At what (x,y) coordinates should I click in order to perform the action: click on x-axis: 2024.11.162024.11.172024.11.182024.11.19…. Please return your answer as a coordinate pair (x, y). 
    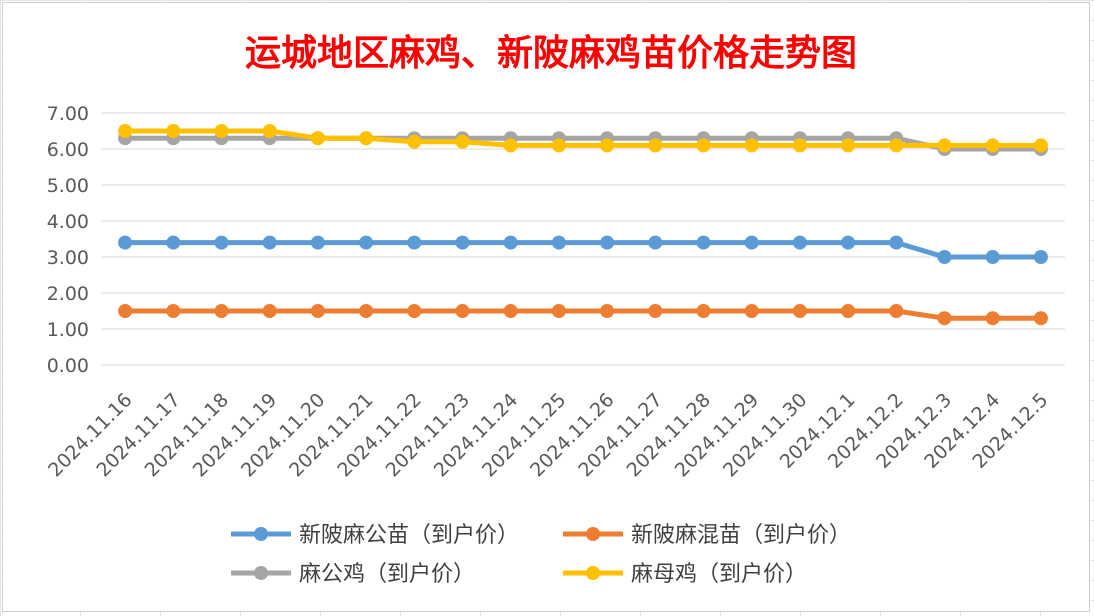
    Looking at the image, I should click on (548, 435).